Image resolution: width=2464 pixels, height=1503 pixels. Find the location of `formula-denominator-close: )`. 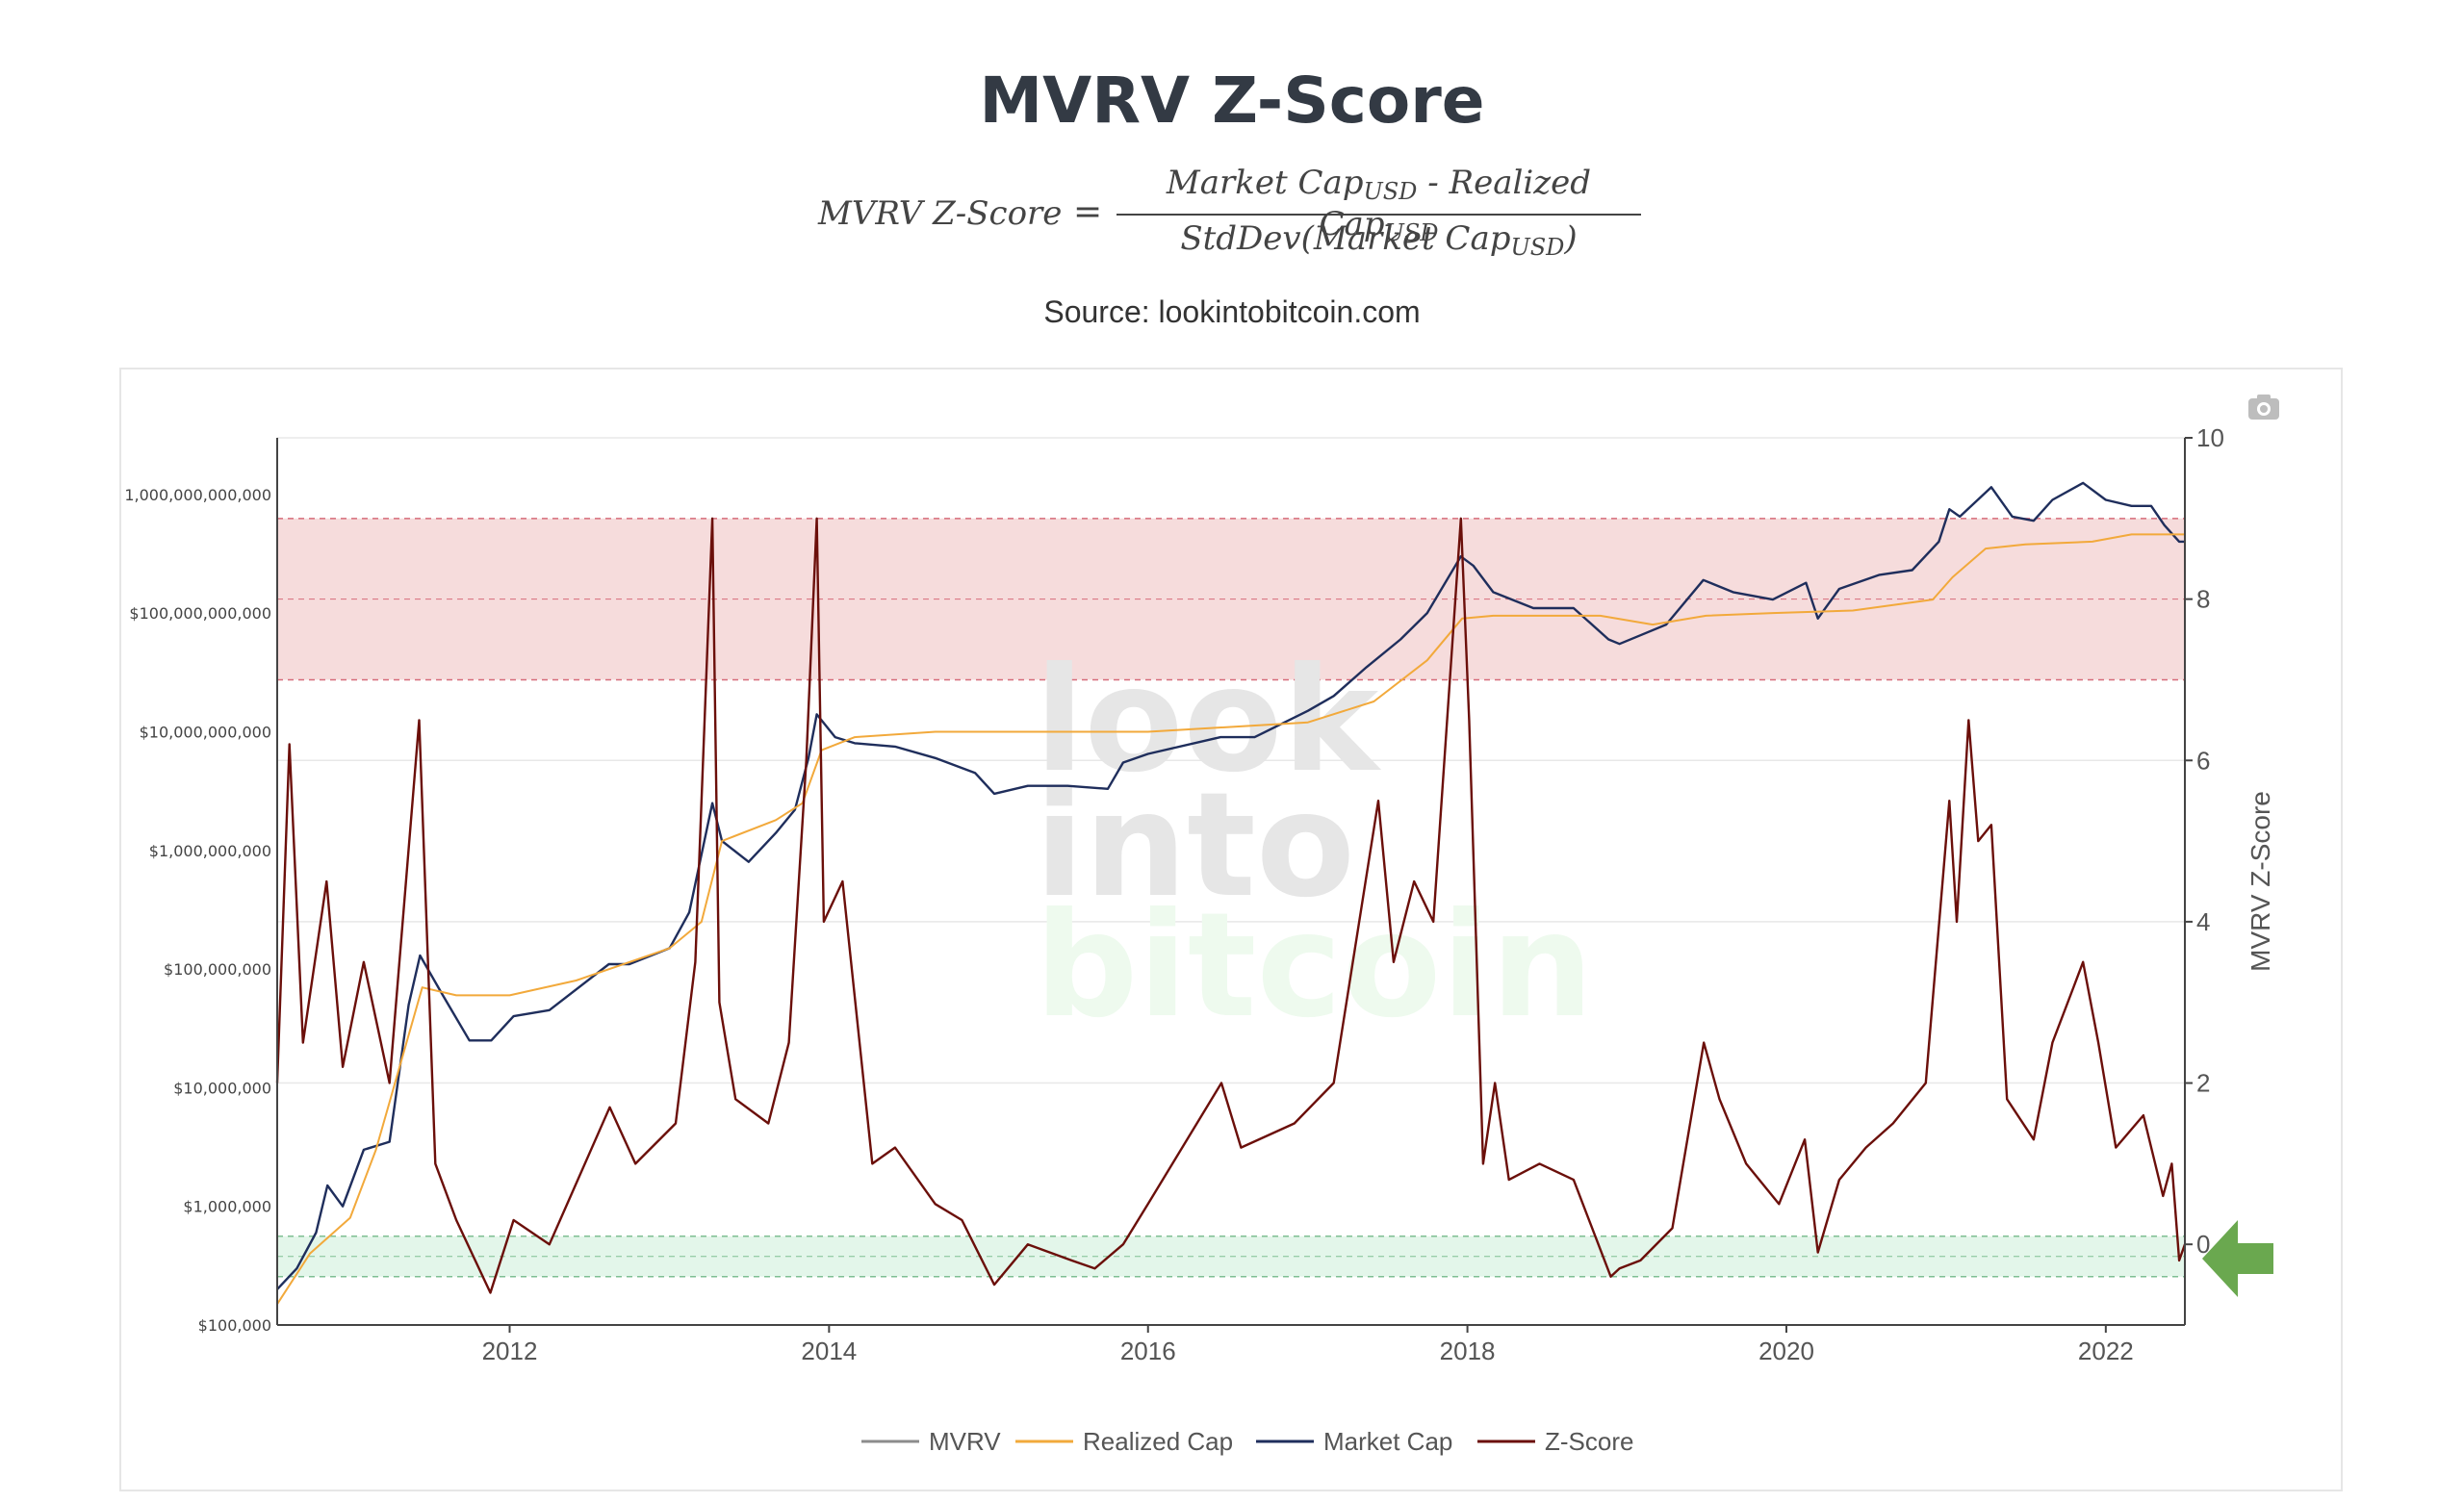

formula-denominator-close: ) is located at coordinates (1571, 238).